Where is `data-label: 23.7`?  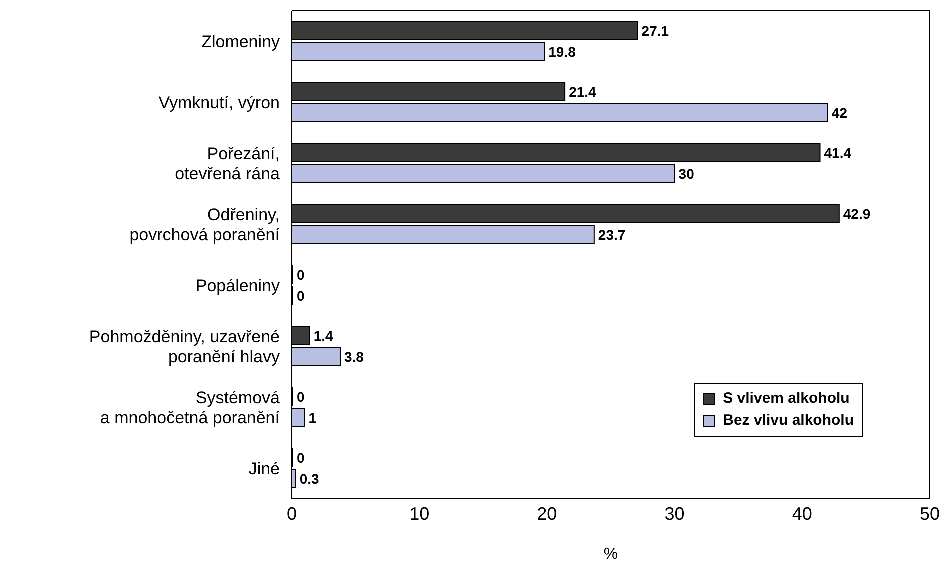
data-label: 23.7 is located at coordinates (612, 234).